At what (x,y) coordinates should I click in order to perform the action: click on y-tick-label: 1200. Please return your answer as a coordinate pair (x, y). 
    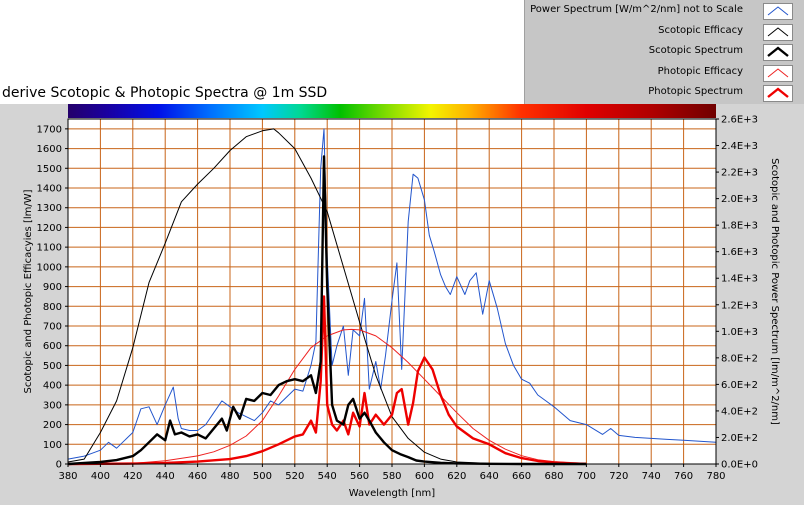
    Looking at the image, I should click on (49, 228).